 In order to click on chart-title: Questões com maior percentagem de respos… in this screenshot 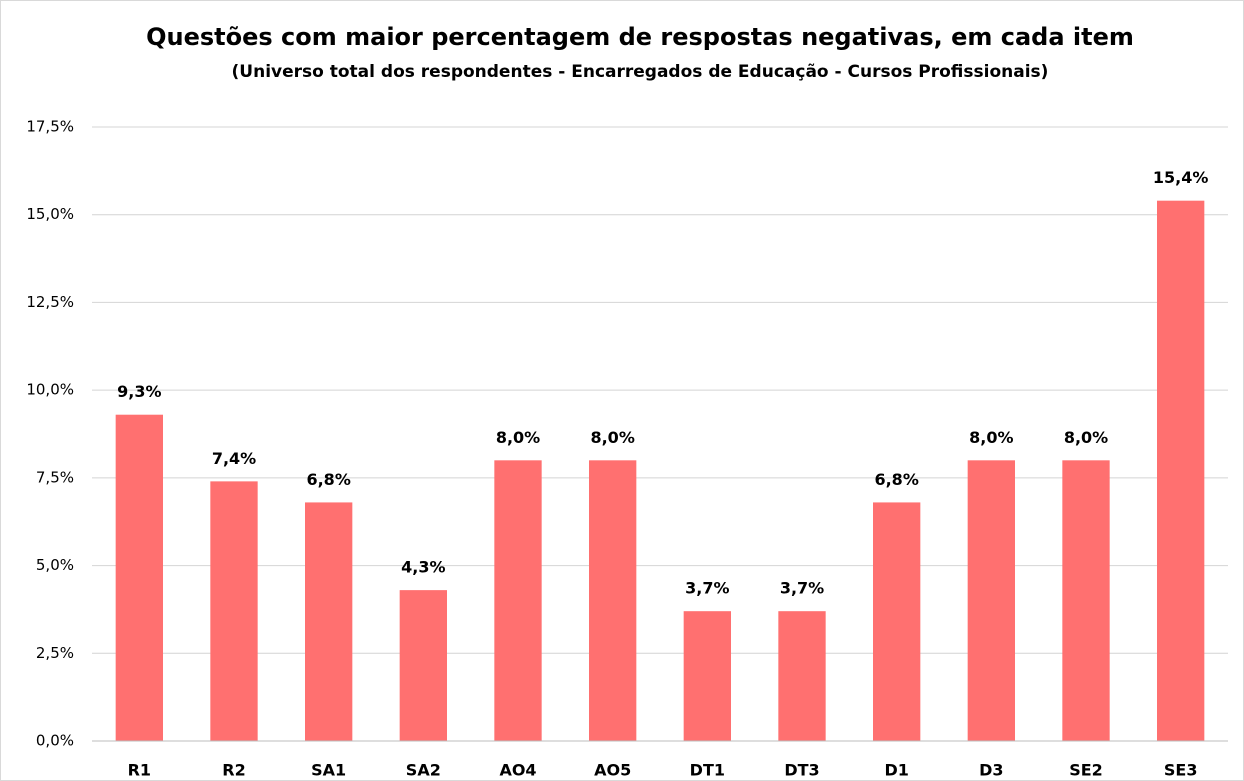, I will do `click(640, 37)`.